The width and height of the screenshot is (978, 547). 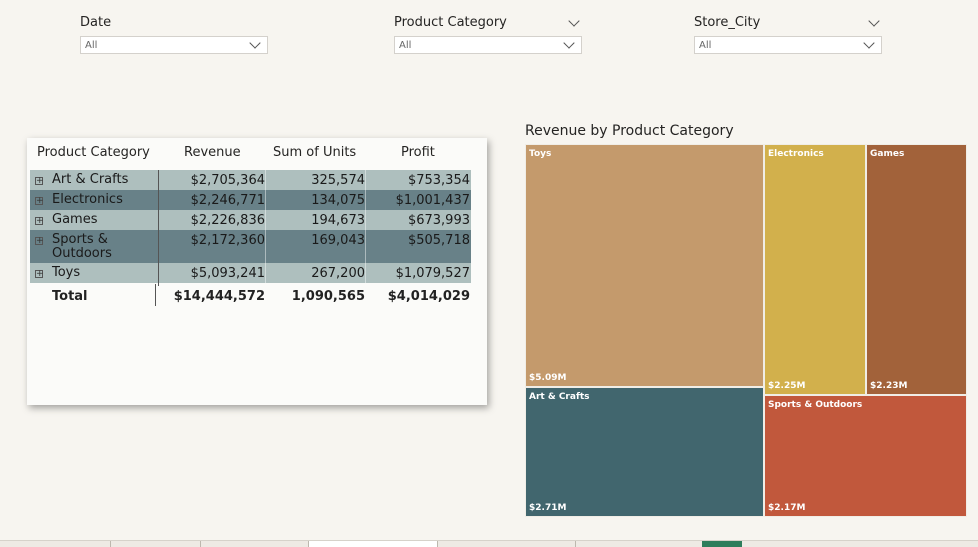 What do you see at coordinates (82, 246) in the screenshot?
I see `row-category: Sports & Outdoors` at bounding box center [82, 246].